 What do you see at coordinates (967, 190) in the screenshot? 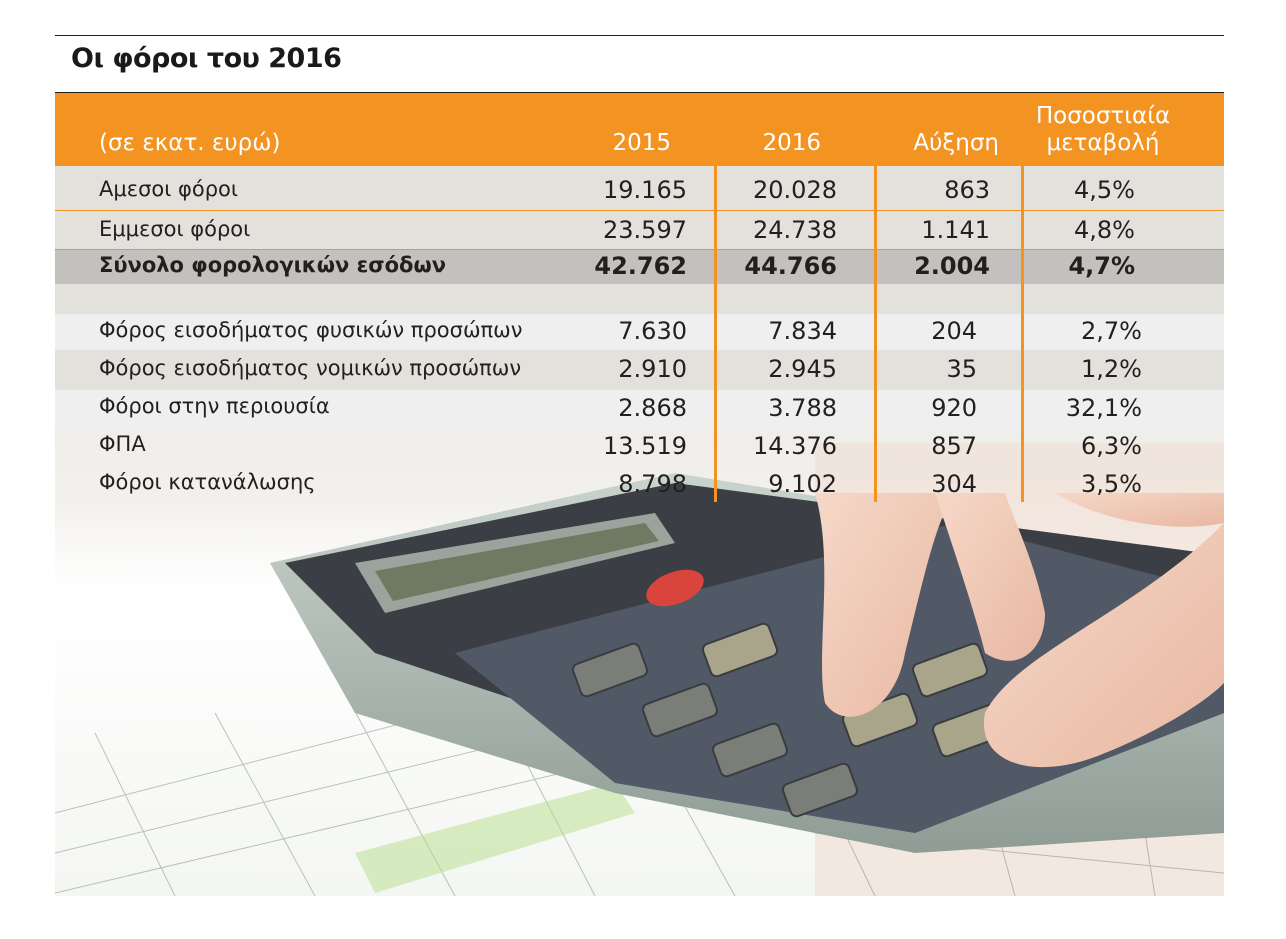
I see `cell-increase: 863` at bounding box center [967, 190].